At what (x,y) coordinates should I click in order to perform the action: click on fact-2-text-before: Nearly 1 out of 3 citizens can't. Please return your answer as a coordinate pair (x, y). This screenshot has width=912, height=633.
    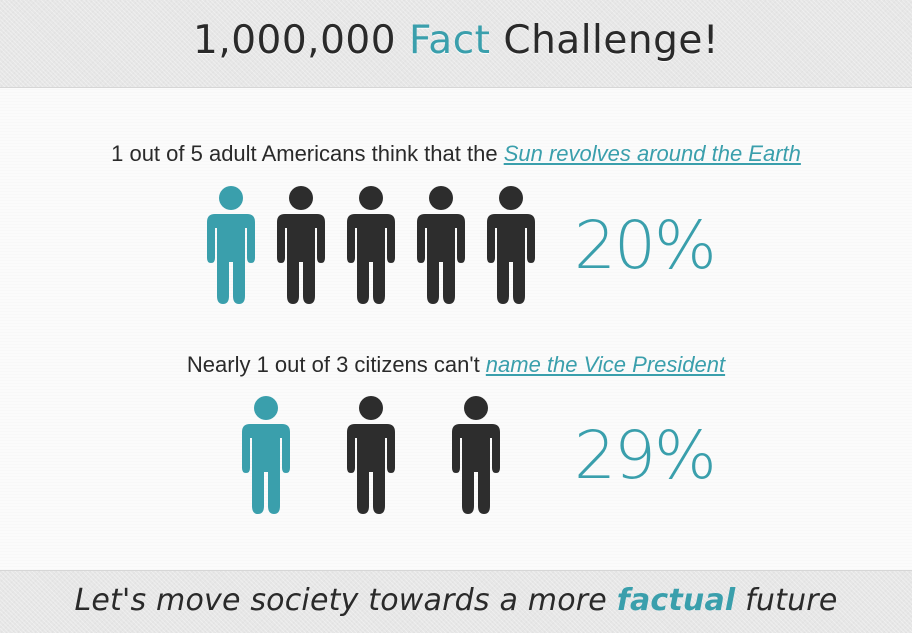
    Looking at the image, I should click on (336, 364).